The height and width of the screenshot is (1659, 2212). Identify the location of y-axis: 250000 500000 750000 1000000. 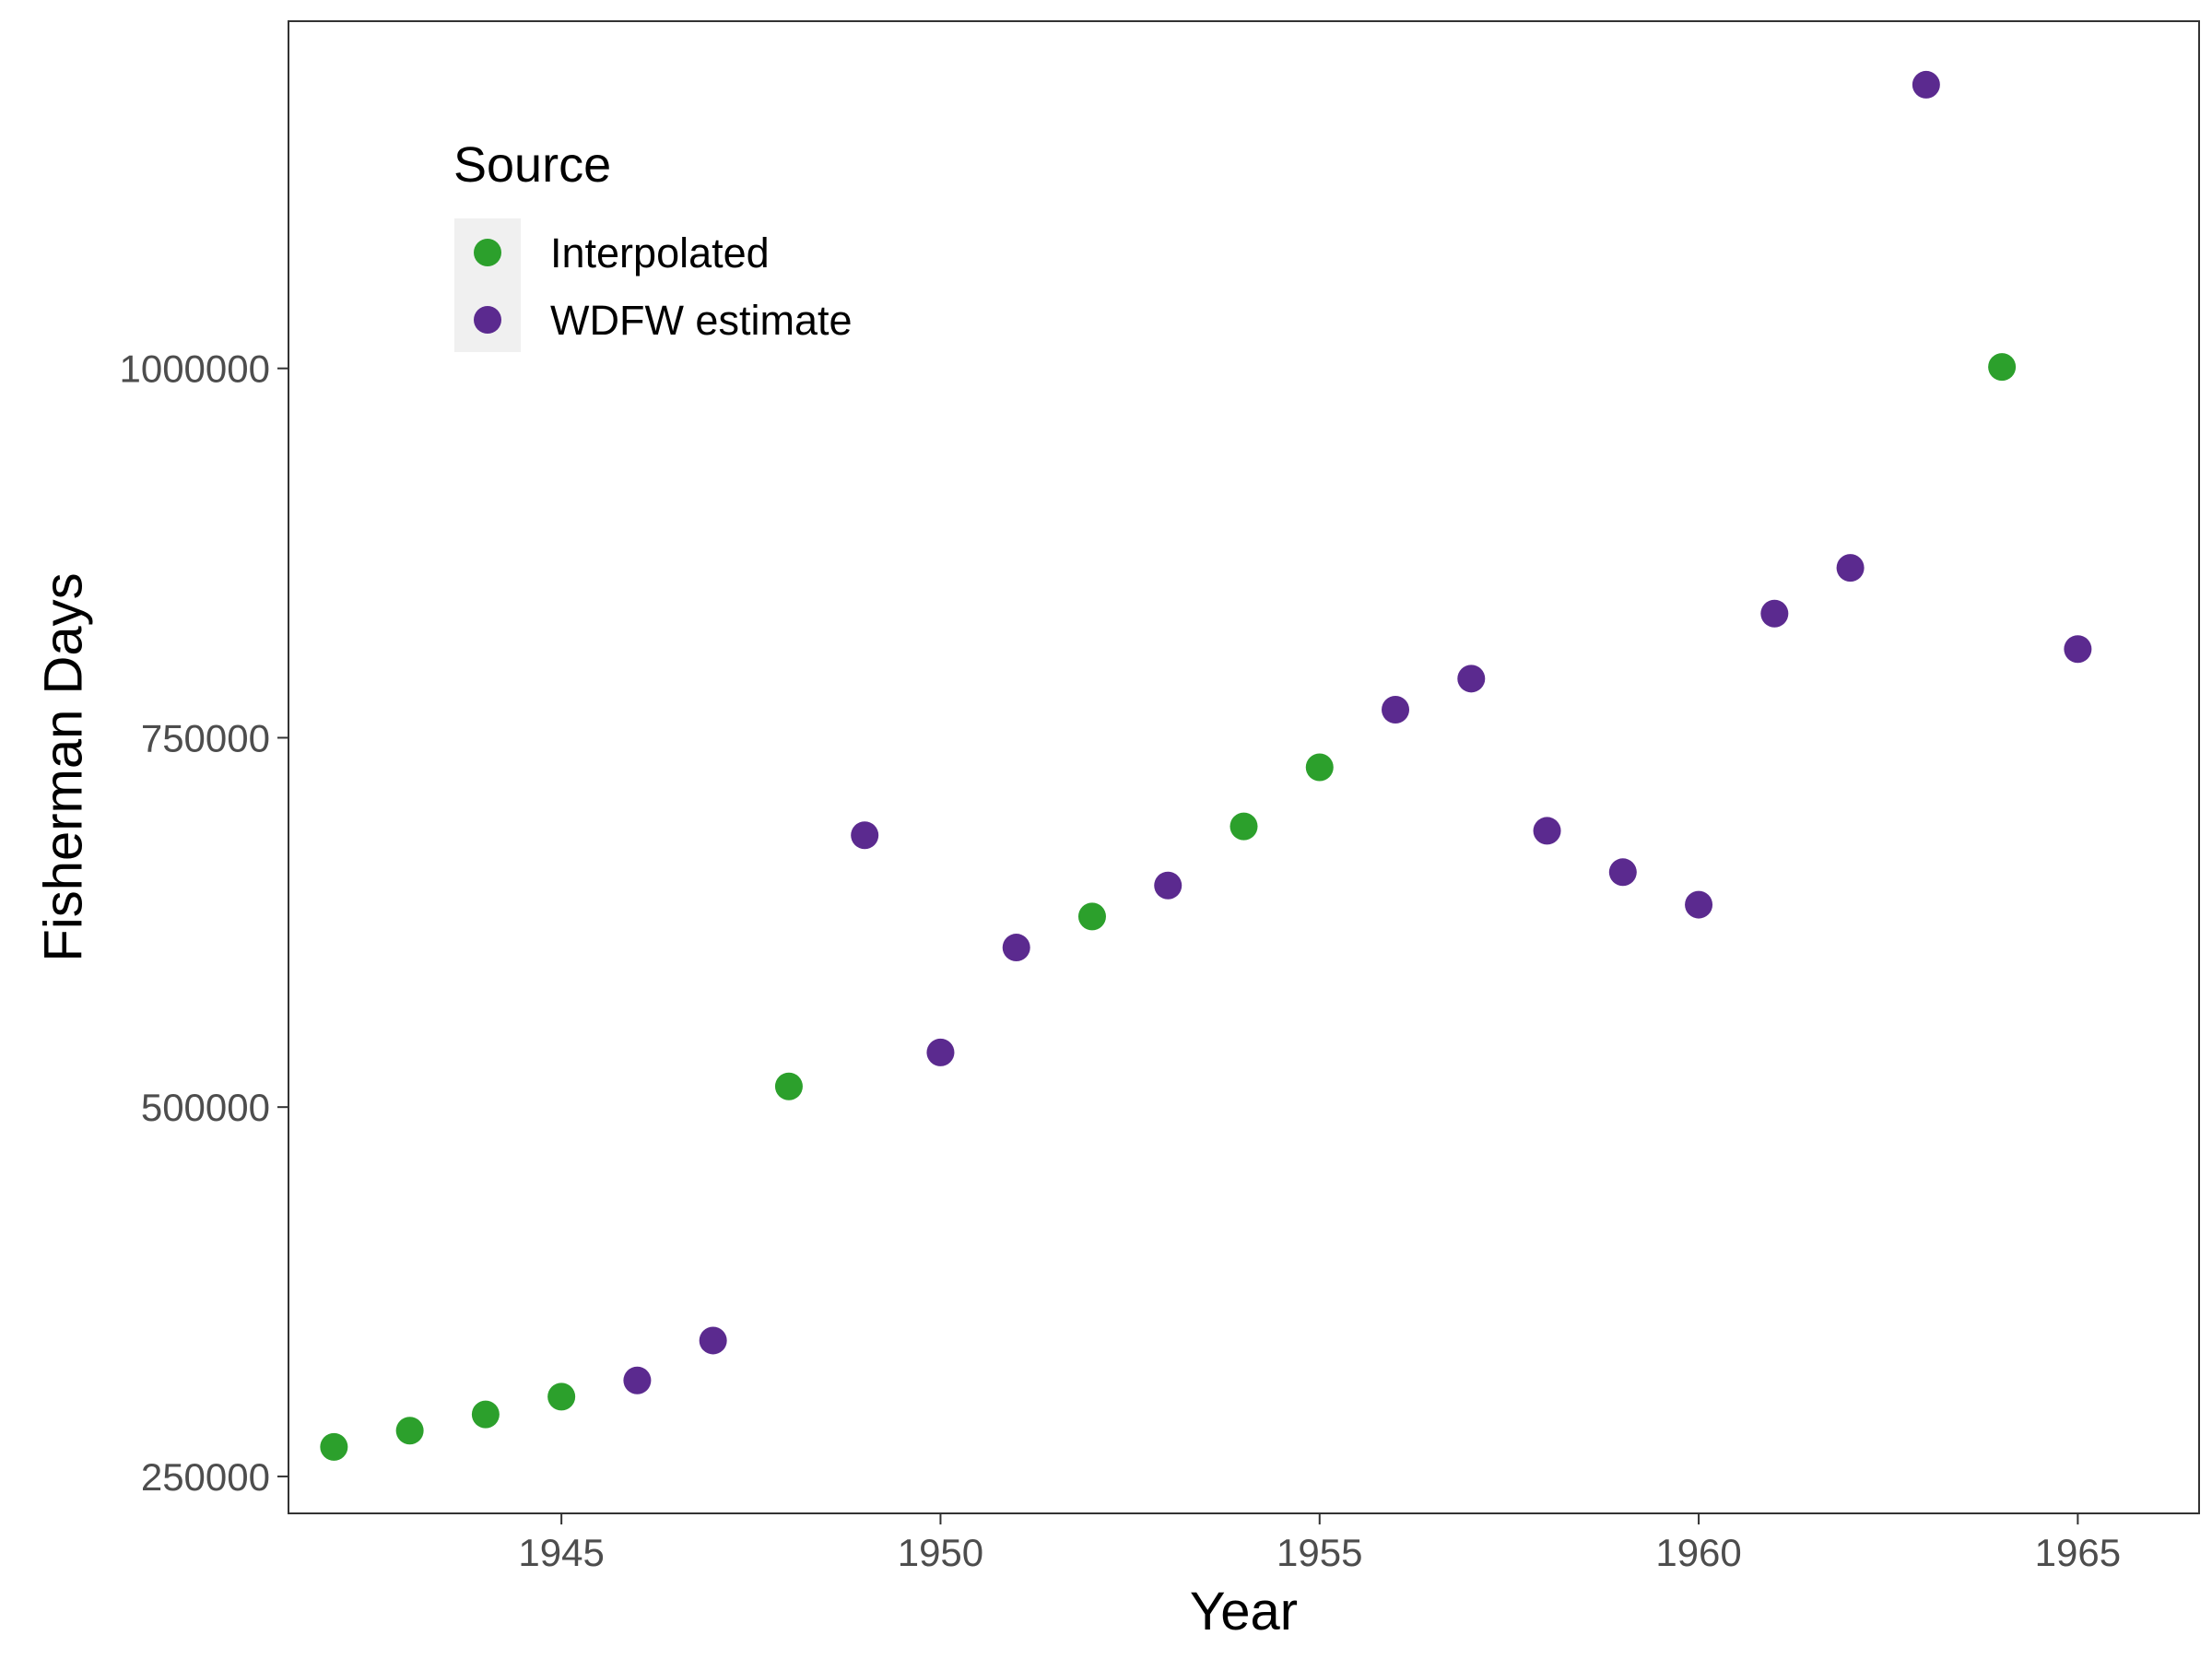
(203, 923).